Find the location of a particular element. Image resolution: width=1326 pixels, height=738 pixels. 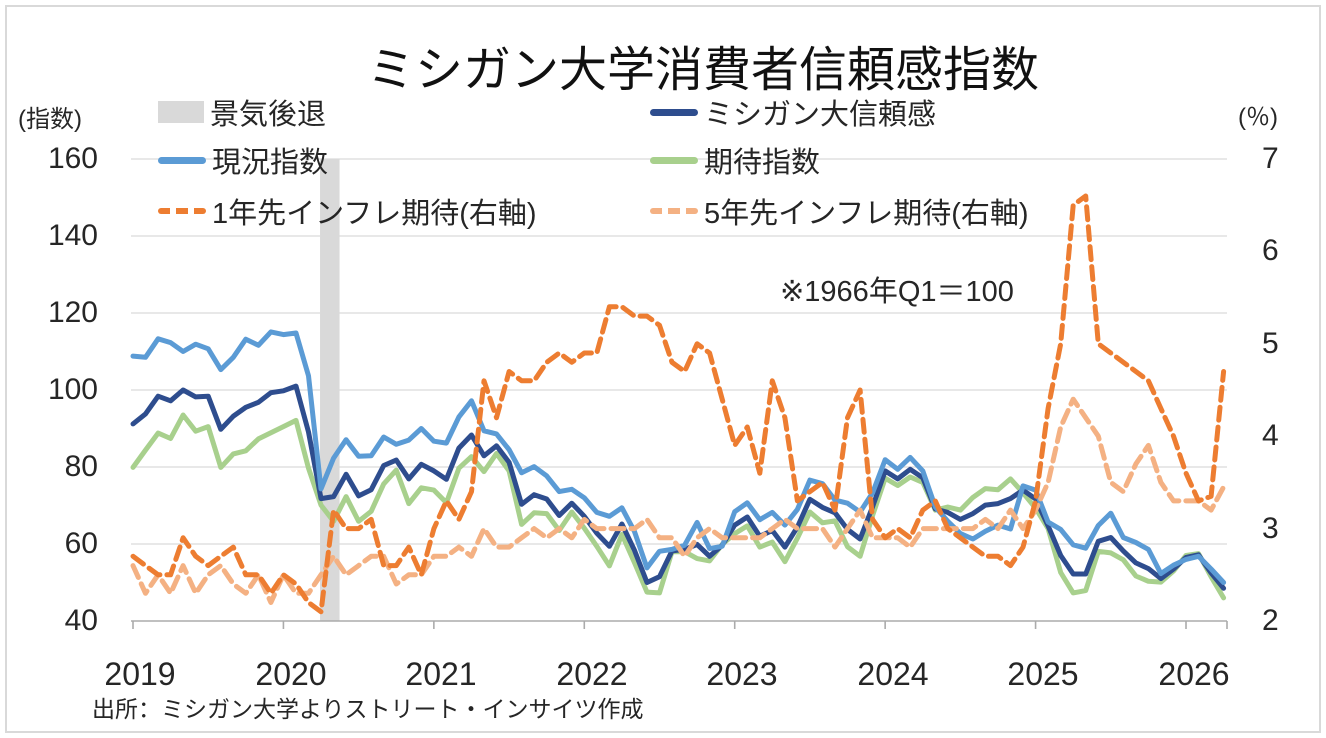

y-left-tick: 140 is located at coordinates (72, 235).